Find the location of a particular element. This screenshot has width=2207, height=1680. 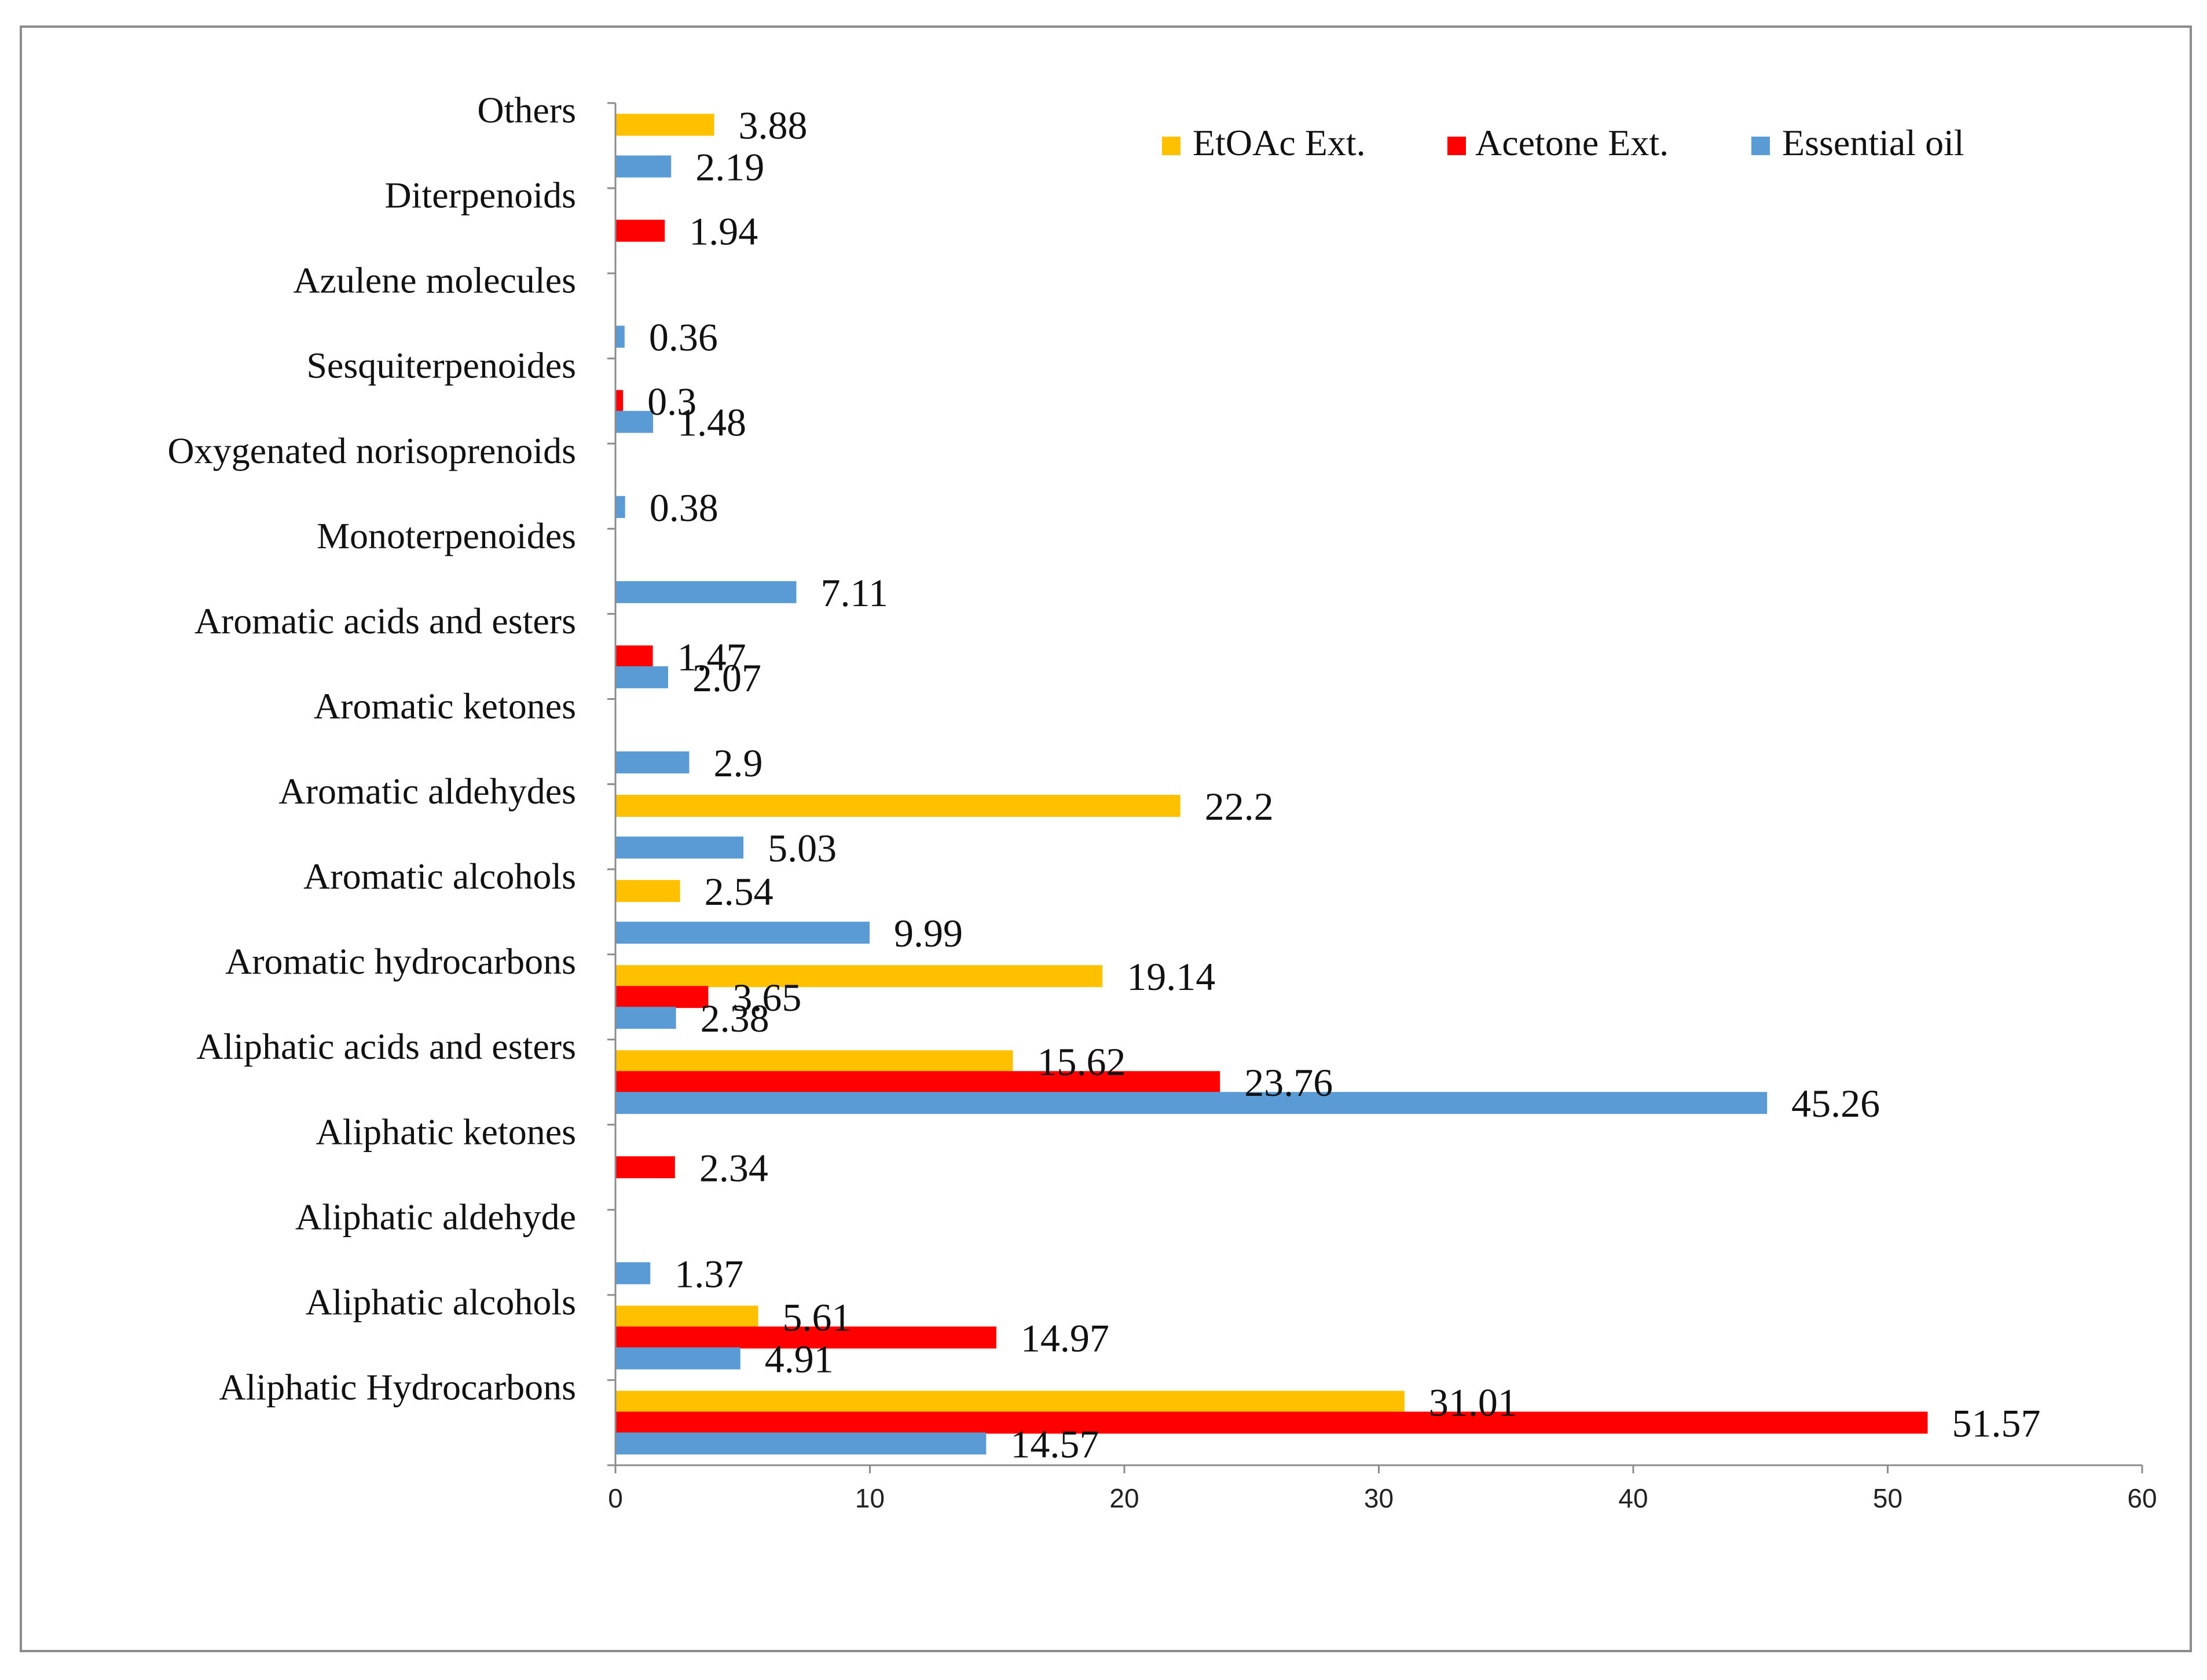

category-label-diterpenoids: Diterpenoids is located at coordinates (480, 195).